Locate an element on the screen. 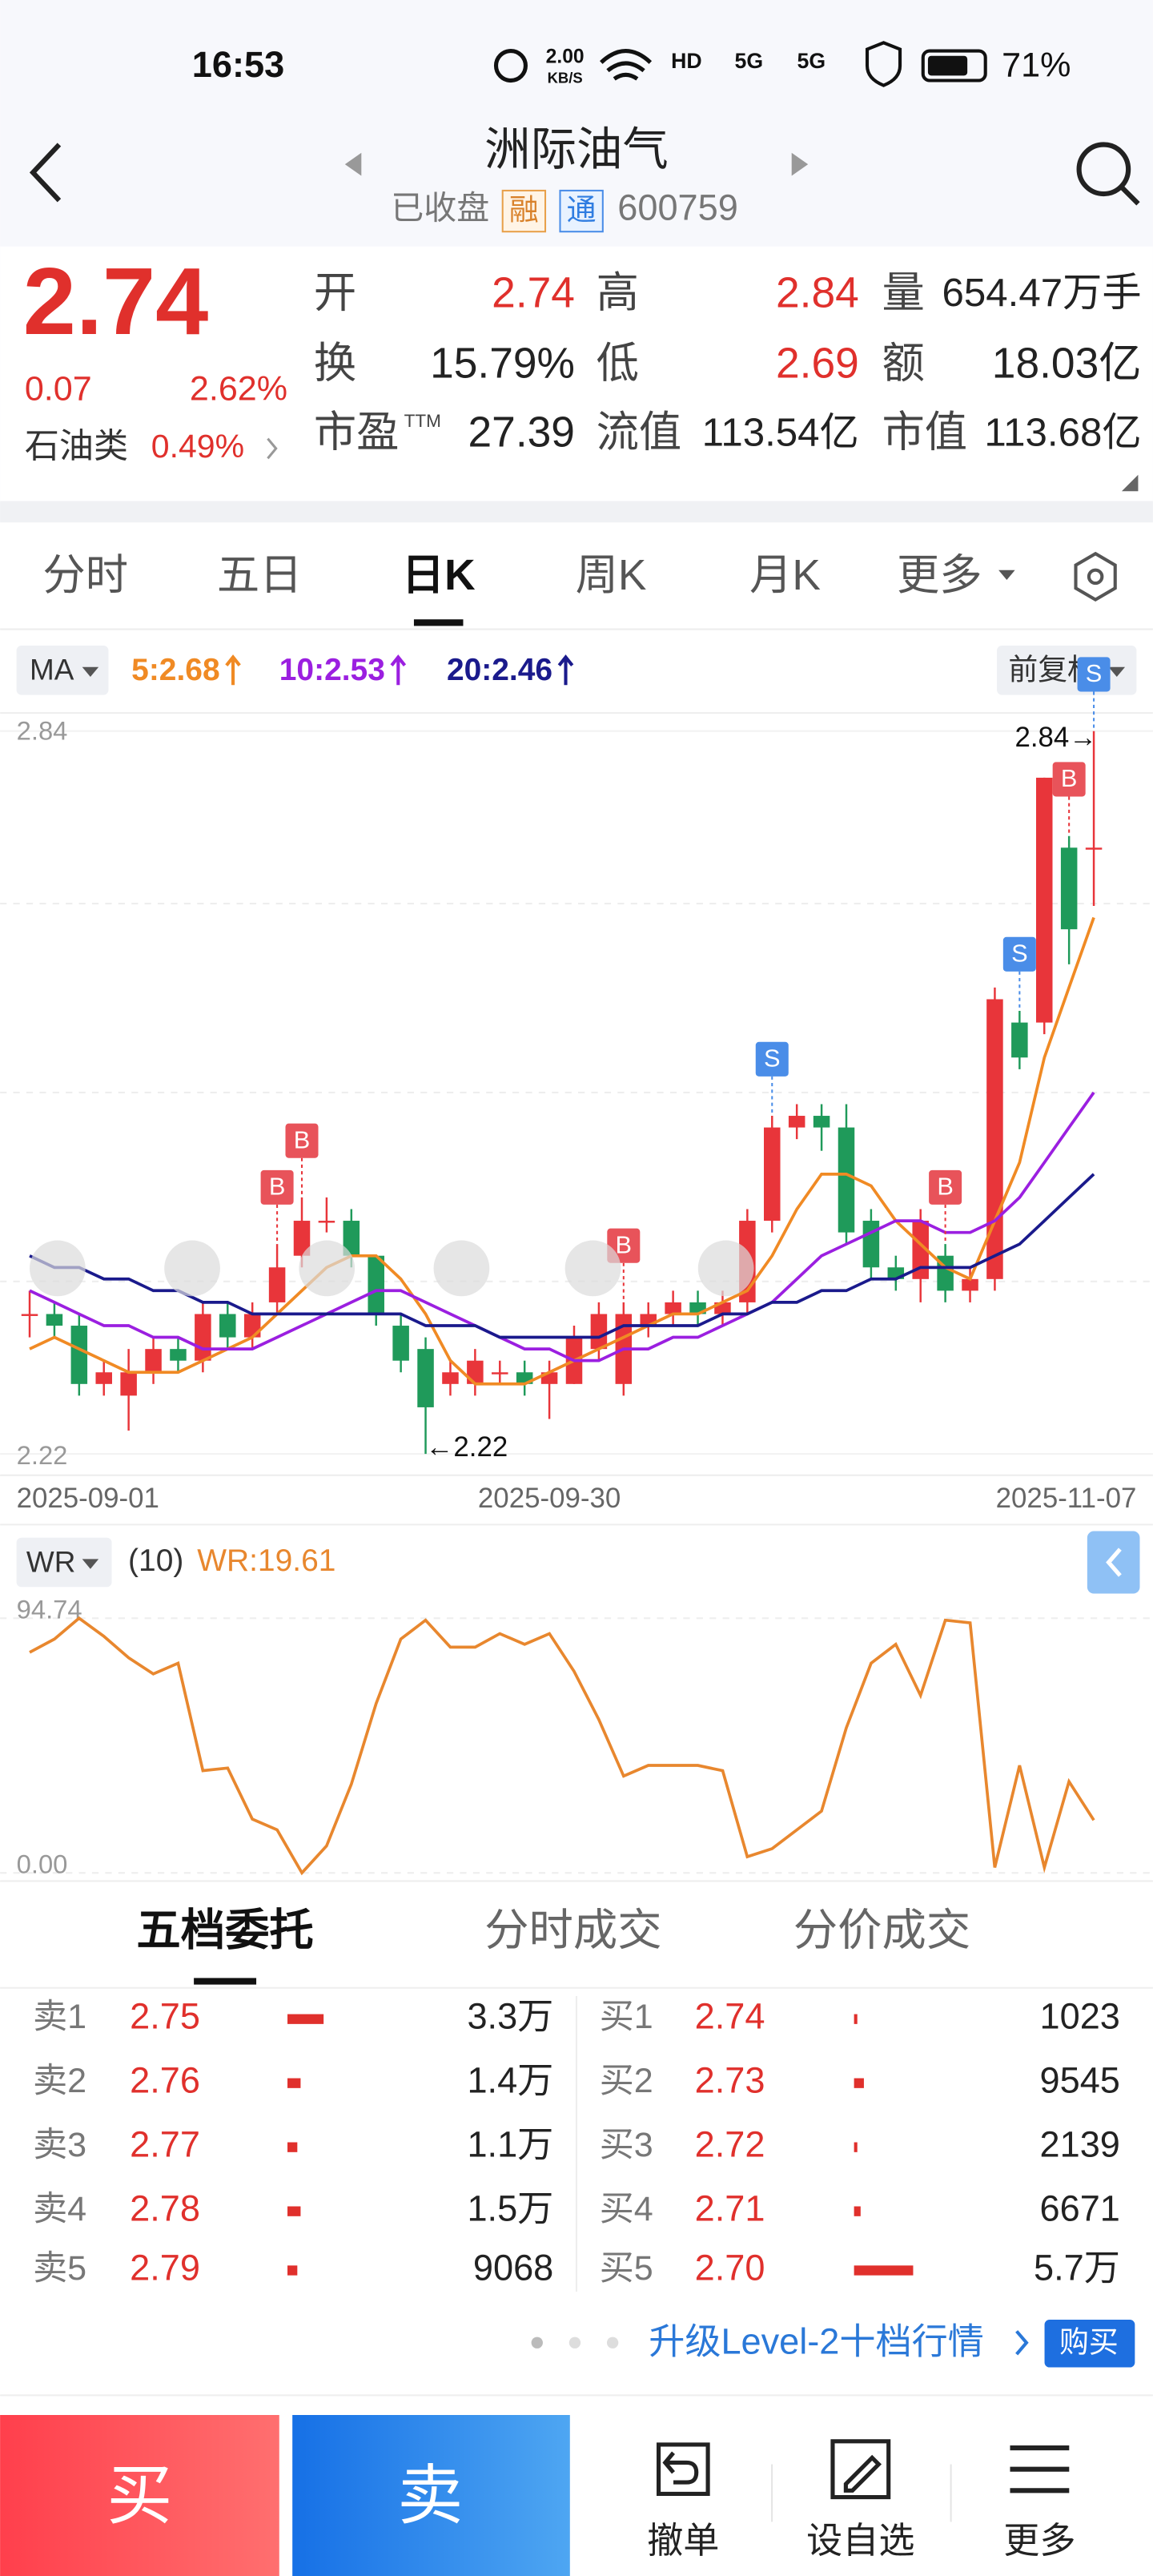 This screenshot has width=1153, height=2576. side-tab is located at coordinates (1114, 1562).